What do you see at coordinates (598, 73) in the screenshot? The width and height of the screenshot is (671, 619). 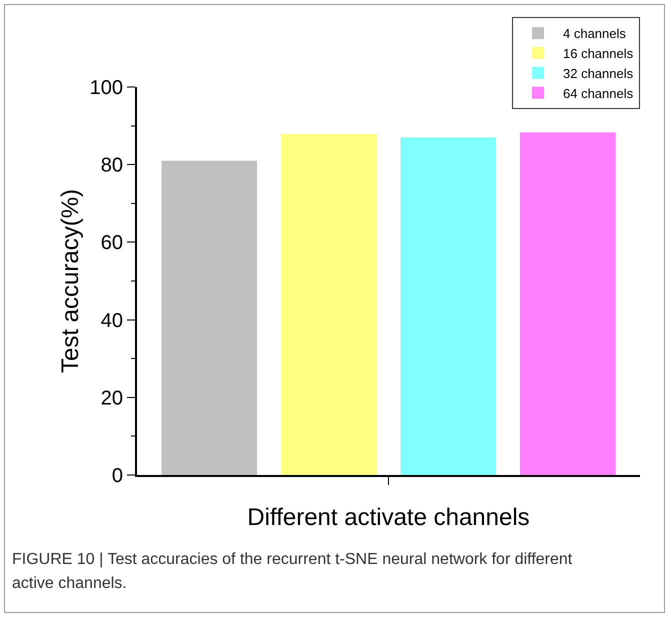 I see `legend-label: 32 channels` at bounding box center [598, 73].